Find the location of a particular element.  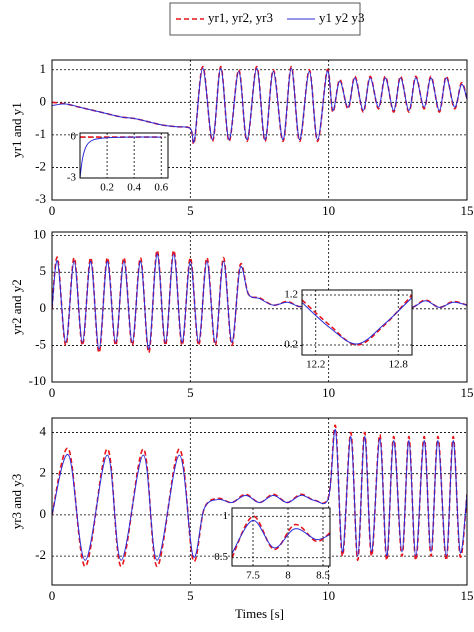

inset-x-tick-label: 12.2 is located at coordinates (315, 365).